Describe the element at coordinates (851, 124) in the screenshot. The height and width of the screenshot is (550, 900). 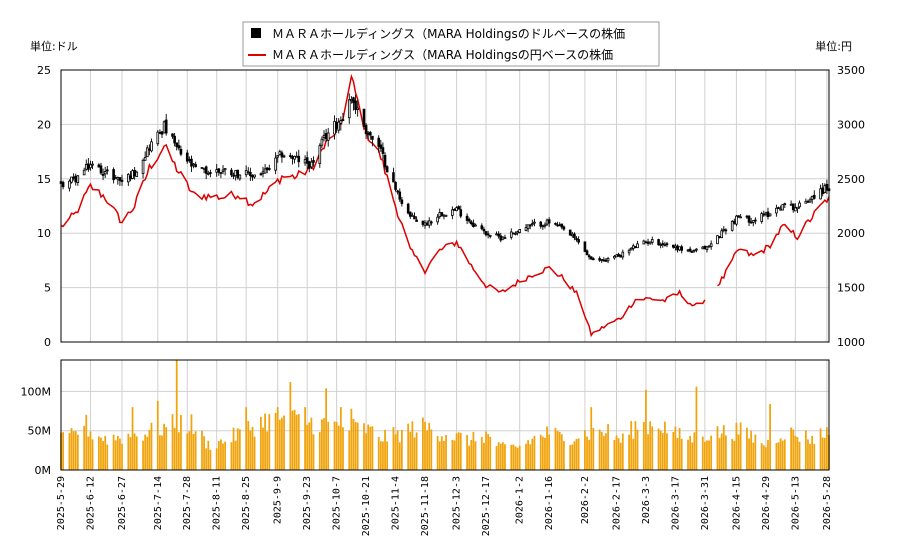
I see `right-tick-label: 3000` at that location.